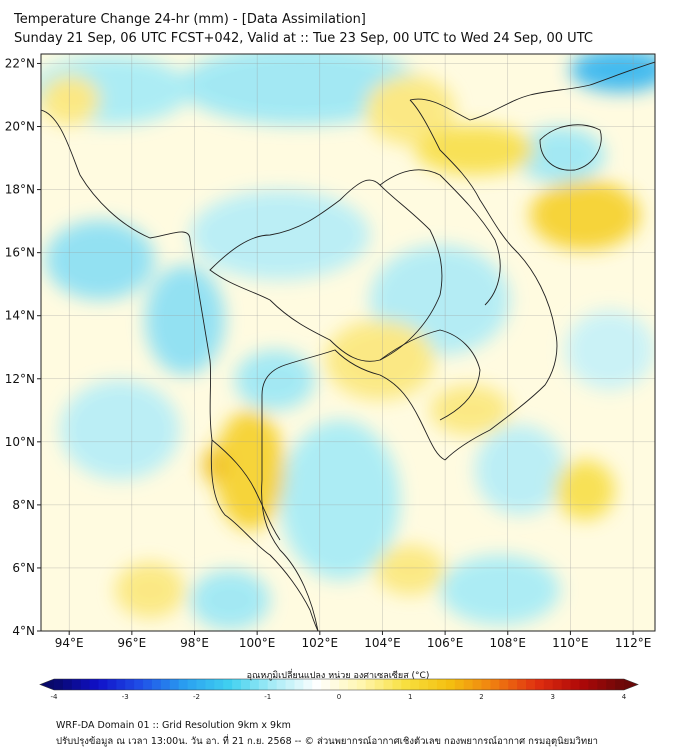 This screenshot has height=756, width=676. What do you see at coordinates (20, 63) in the screenshot?
I see `latitude-label: 22°N` at bounding box center [20, 63].